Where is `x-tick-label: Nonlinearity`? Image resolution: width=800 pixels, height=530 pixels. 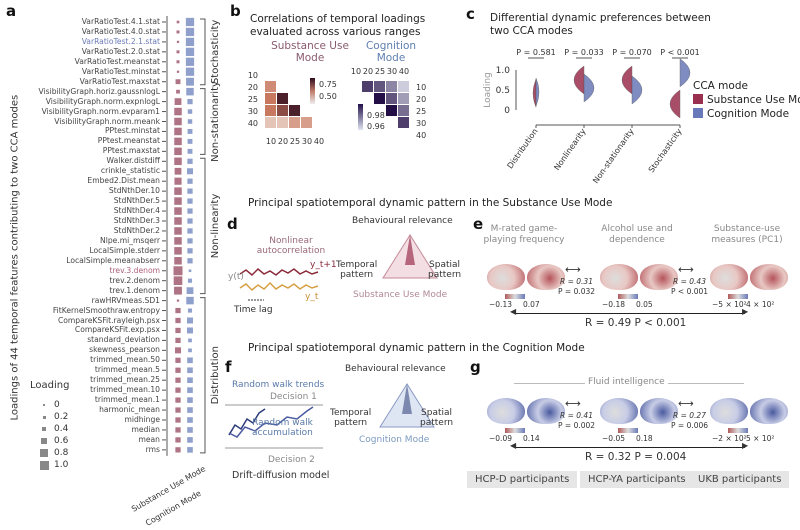
x-tick-label: Nonlinearity is located at coordinates (569, 149).